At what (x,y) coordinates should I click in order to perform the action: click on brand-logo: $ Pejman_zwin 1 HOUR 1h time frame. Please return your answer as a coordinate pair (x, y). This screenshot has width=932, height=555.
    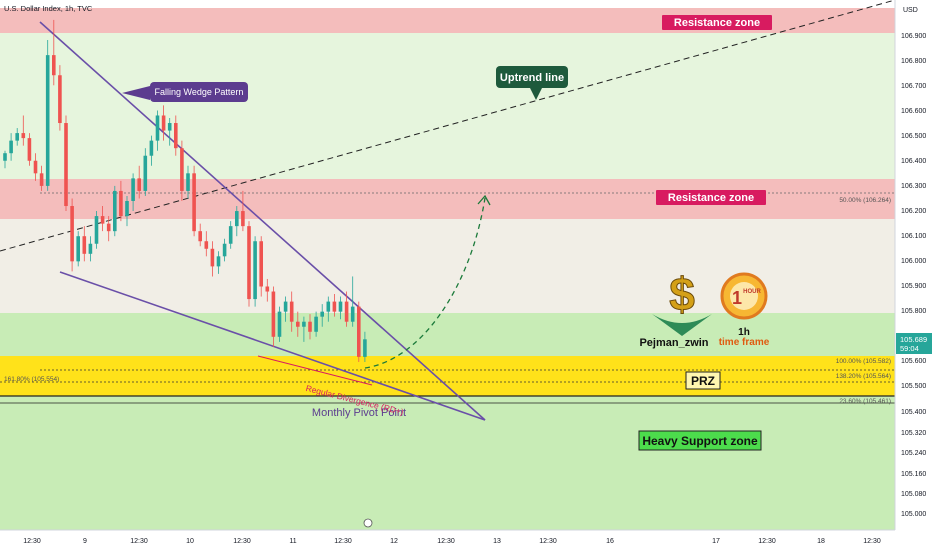
    Looking at the image, I should click on (704, 309).